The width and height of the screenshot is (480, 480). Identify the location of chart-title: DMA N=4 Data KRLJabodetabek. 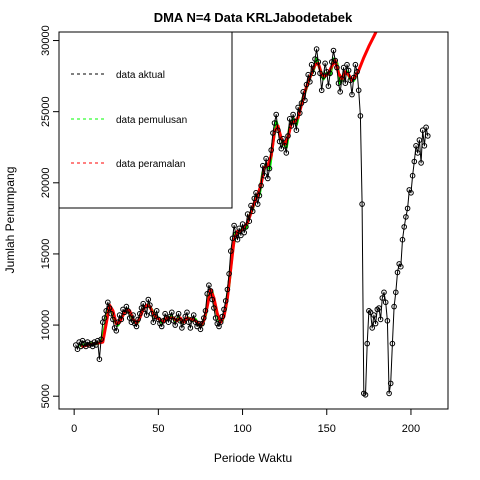
(253, 17).